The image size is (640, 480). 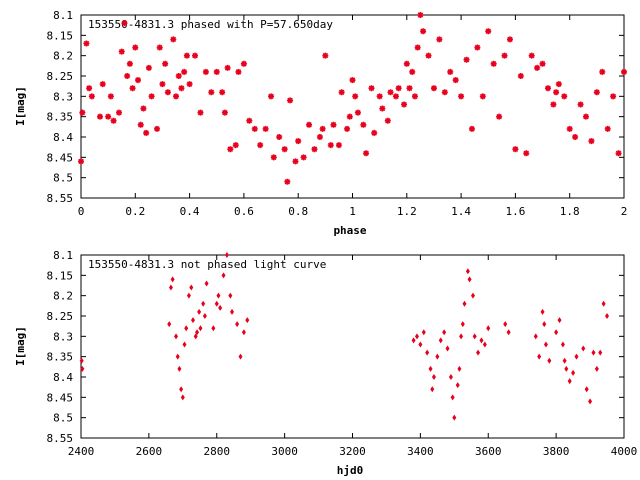 What do you see at coordinates (350, 470) in the screenshot?
I see `x-axis-label: hjd0` at bounding box center [350, 470].